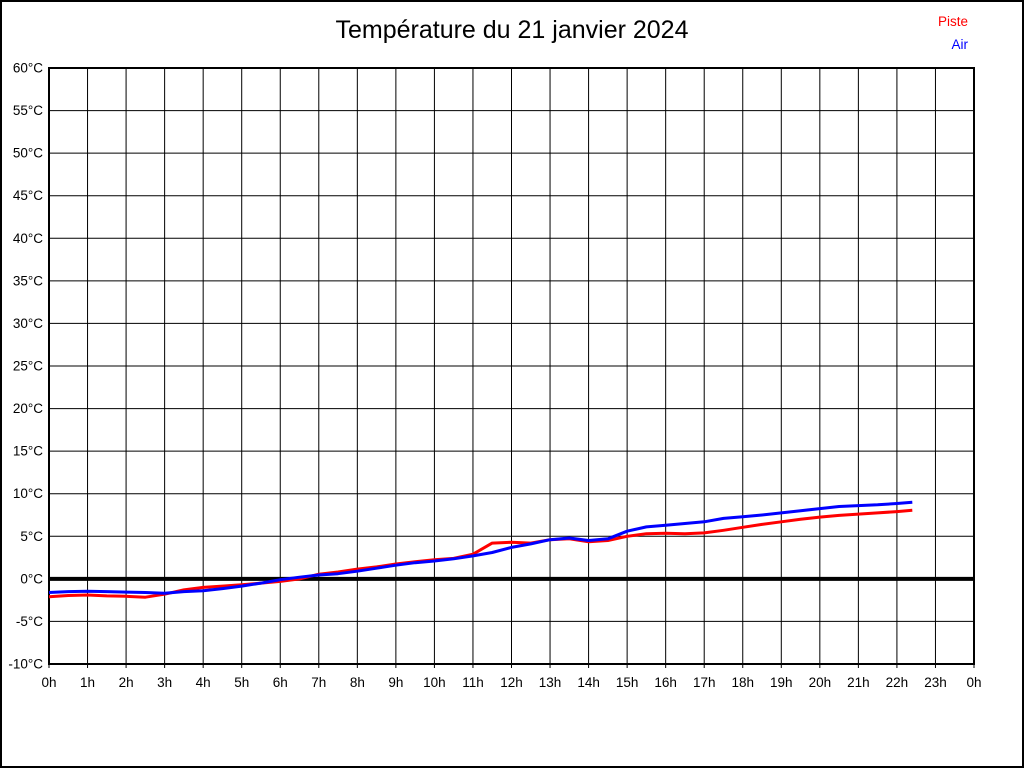 Image resolution: width=1024 pixels, height=768 pixels. What do you see at coordinates (473, 682) in the screenshot?
I see `x-tick-label: 11h` at bounding box center [473, 682].